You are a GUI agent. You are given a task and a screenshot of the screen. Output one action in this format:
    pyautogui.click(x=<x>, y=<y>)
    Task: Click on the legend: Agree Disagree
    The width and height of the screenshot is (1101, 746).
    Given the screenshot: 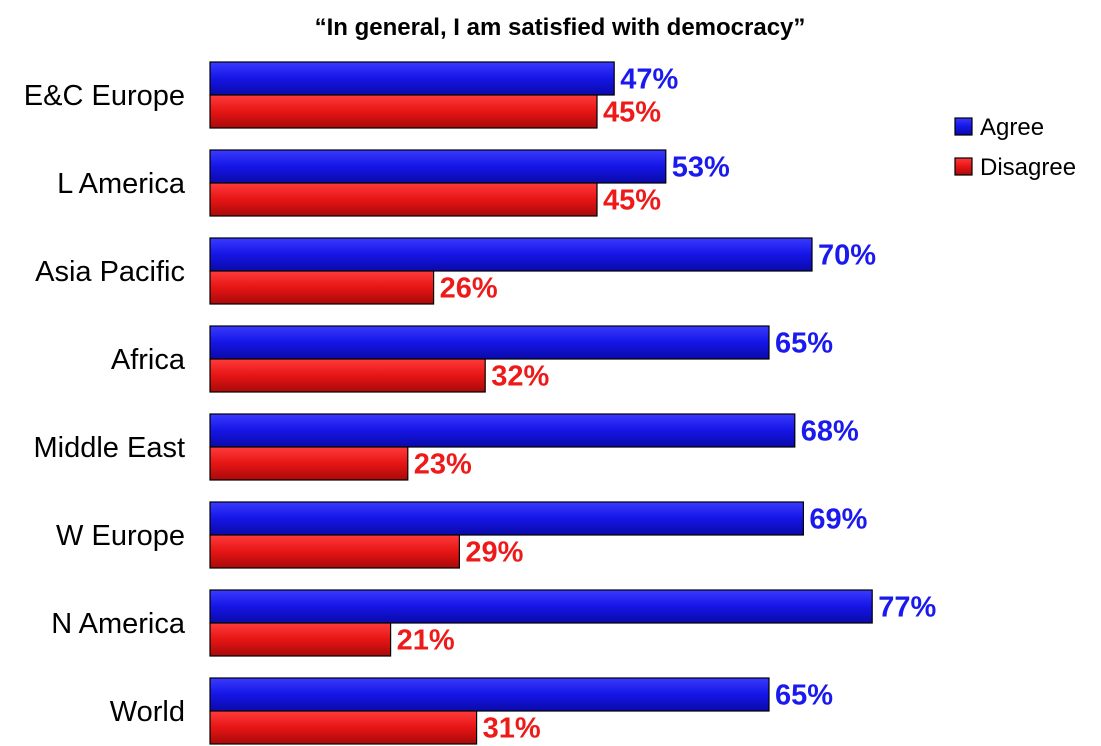 What is the action you would take?
    pyautogui.click(x=1015, y=147)
    